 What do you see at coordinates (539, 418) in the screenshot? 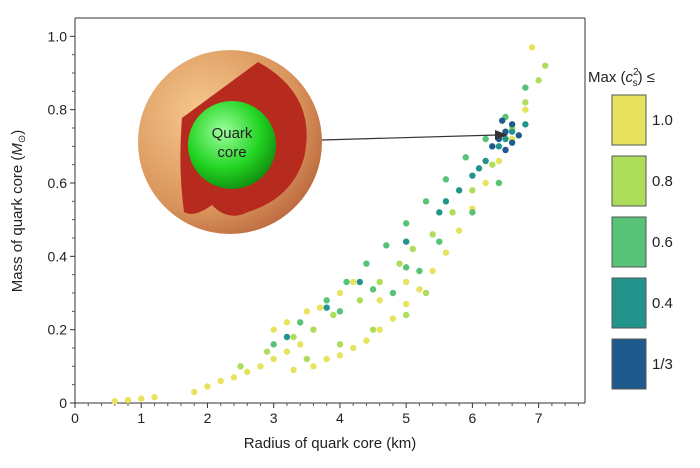
I see `x-tick-label: 7` at bounding box center [539, 418].